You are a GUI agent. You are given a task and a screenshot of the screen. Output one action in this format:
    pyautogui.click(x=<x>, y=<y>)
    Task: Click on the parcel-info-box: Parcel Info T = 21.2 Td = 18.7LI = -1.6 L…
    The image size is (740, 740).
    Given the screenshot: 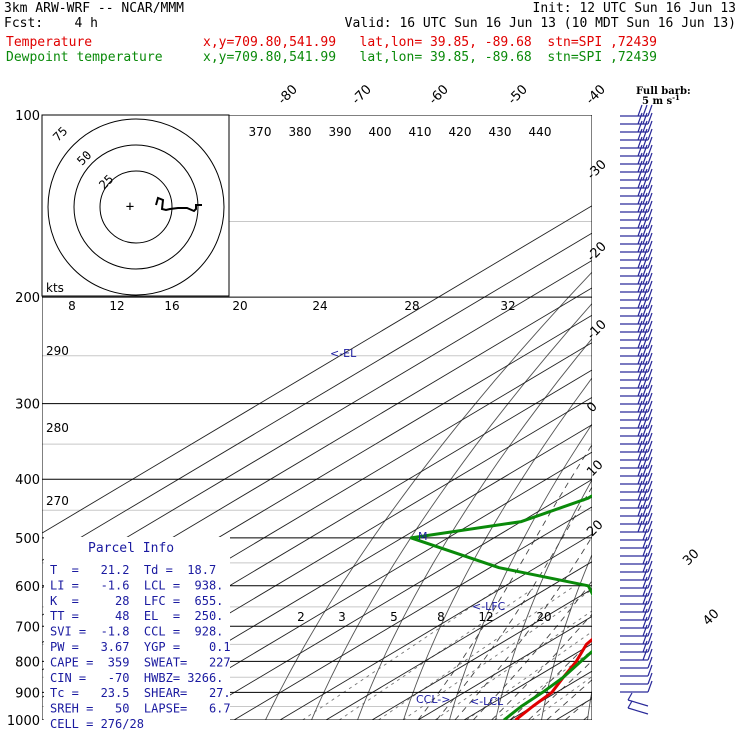 What is the action you would take?
    pyautogui.click(x=137, y=634)
    